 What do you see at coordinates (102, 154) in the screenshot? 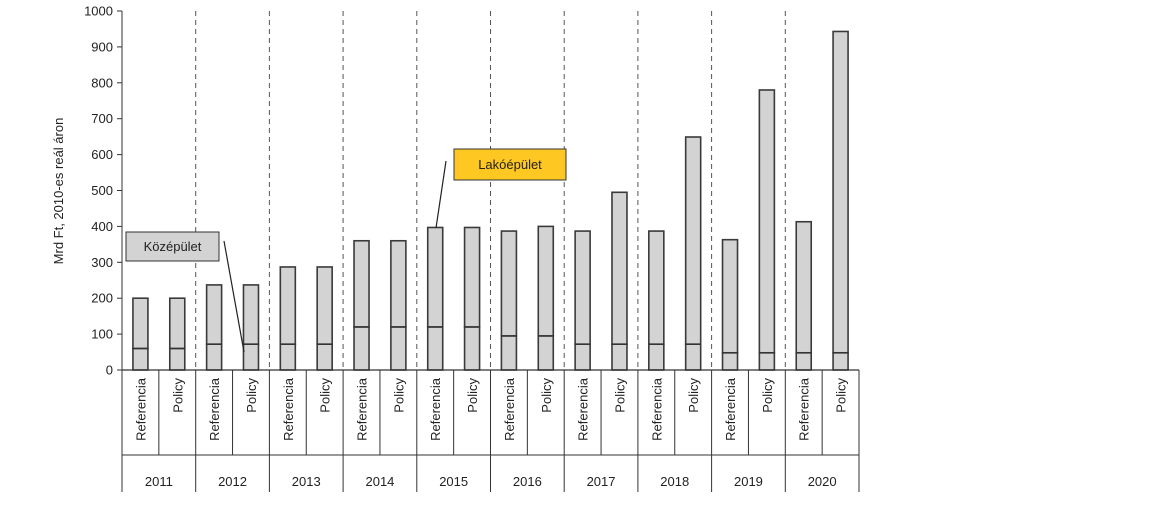
I see `y-tick-label: 600` at bounding box center [102, 154].